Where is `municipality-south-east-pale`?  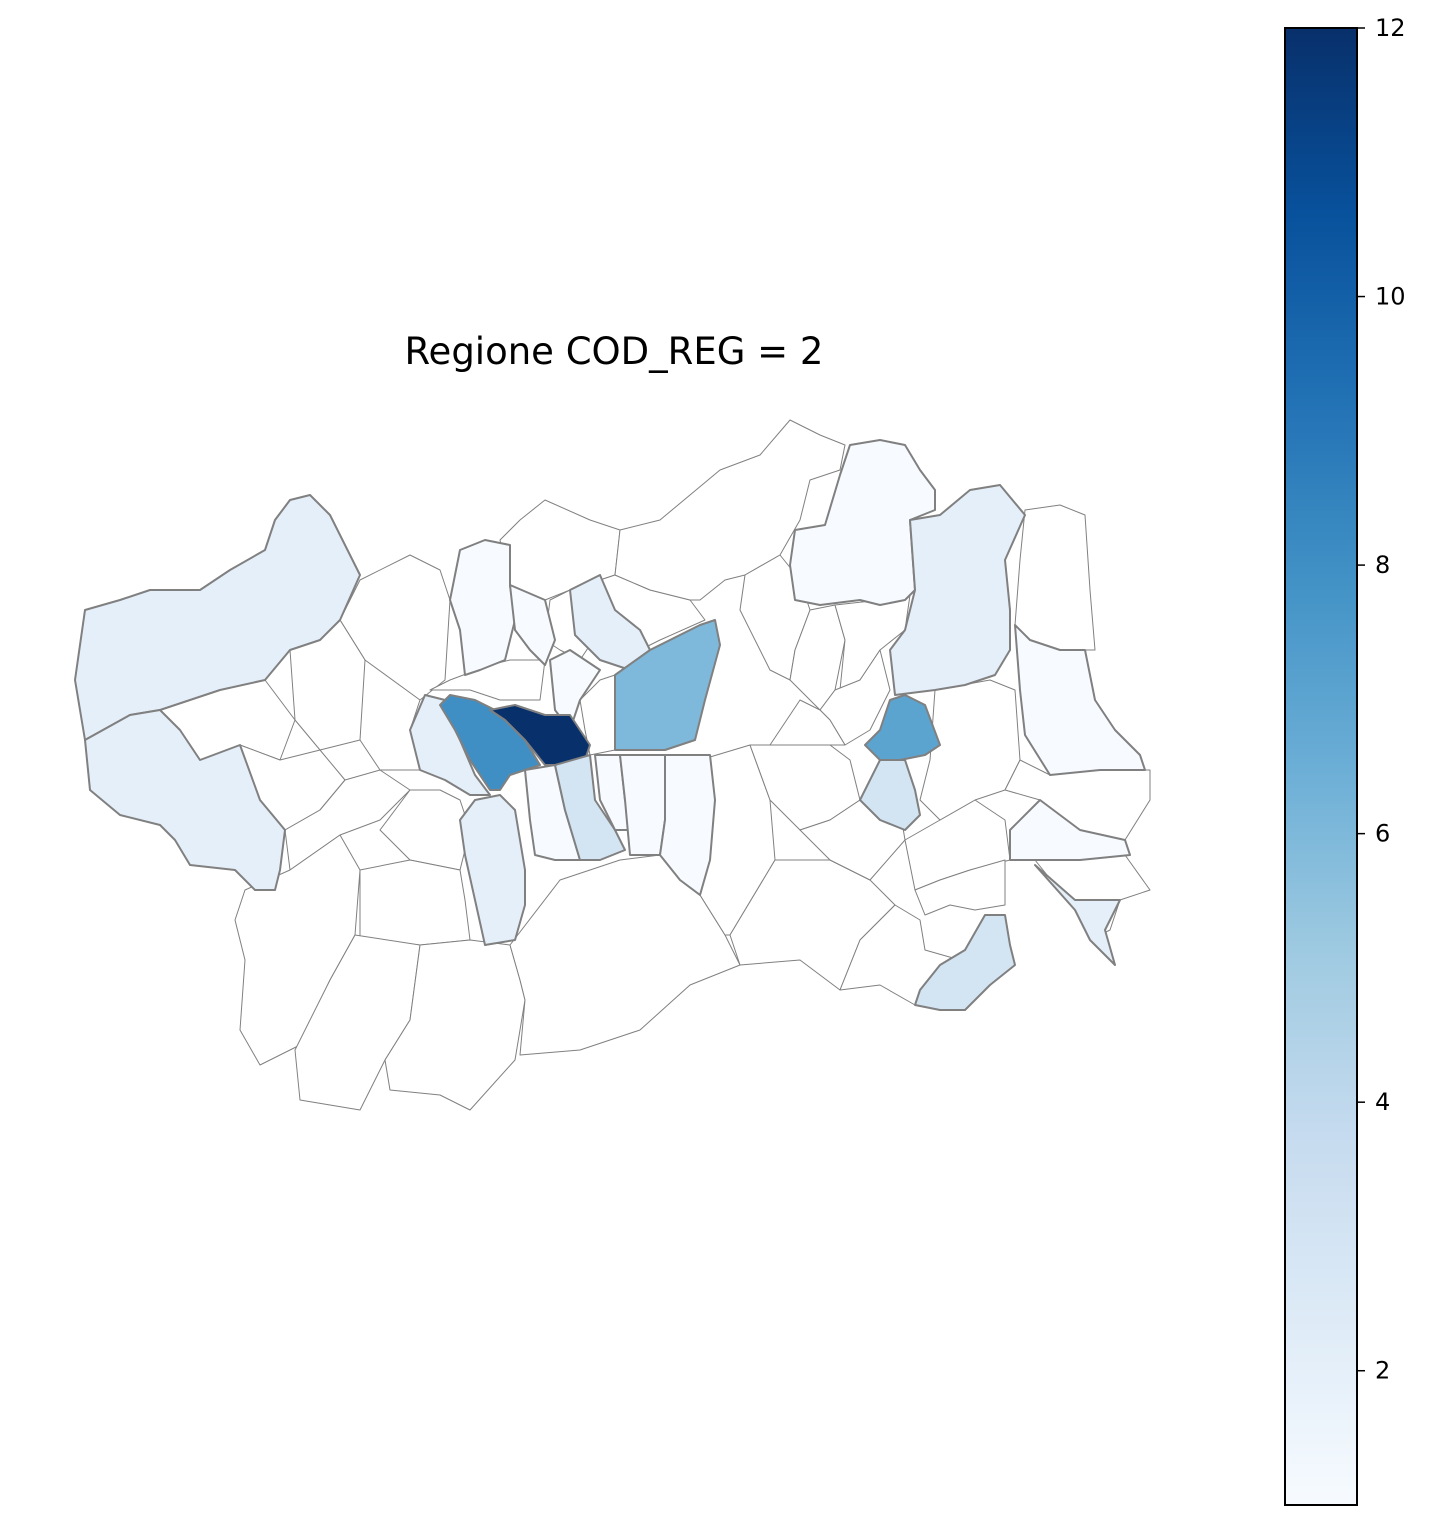
municipality-south-east-pale is located at coordinates (965, 962).